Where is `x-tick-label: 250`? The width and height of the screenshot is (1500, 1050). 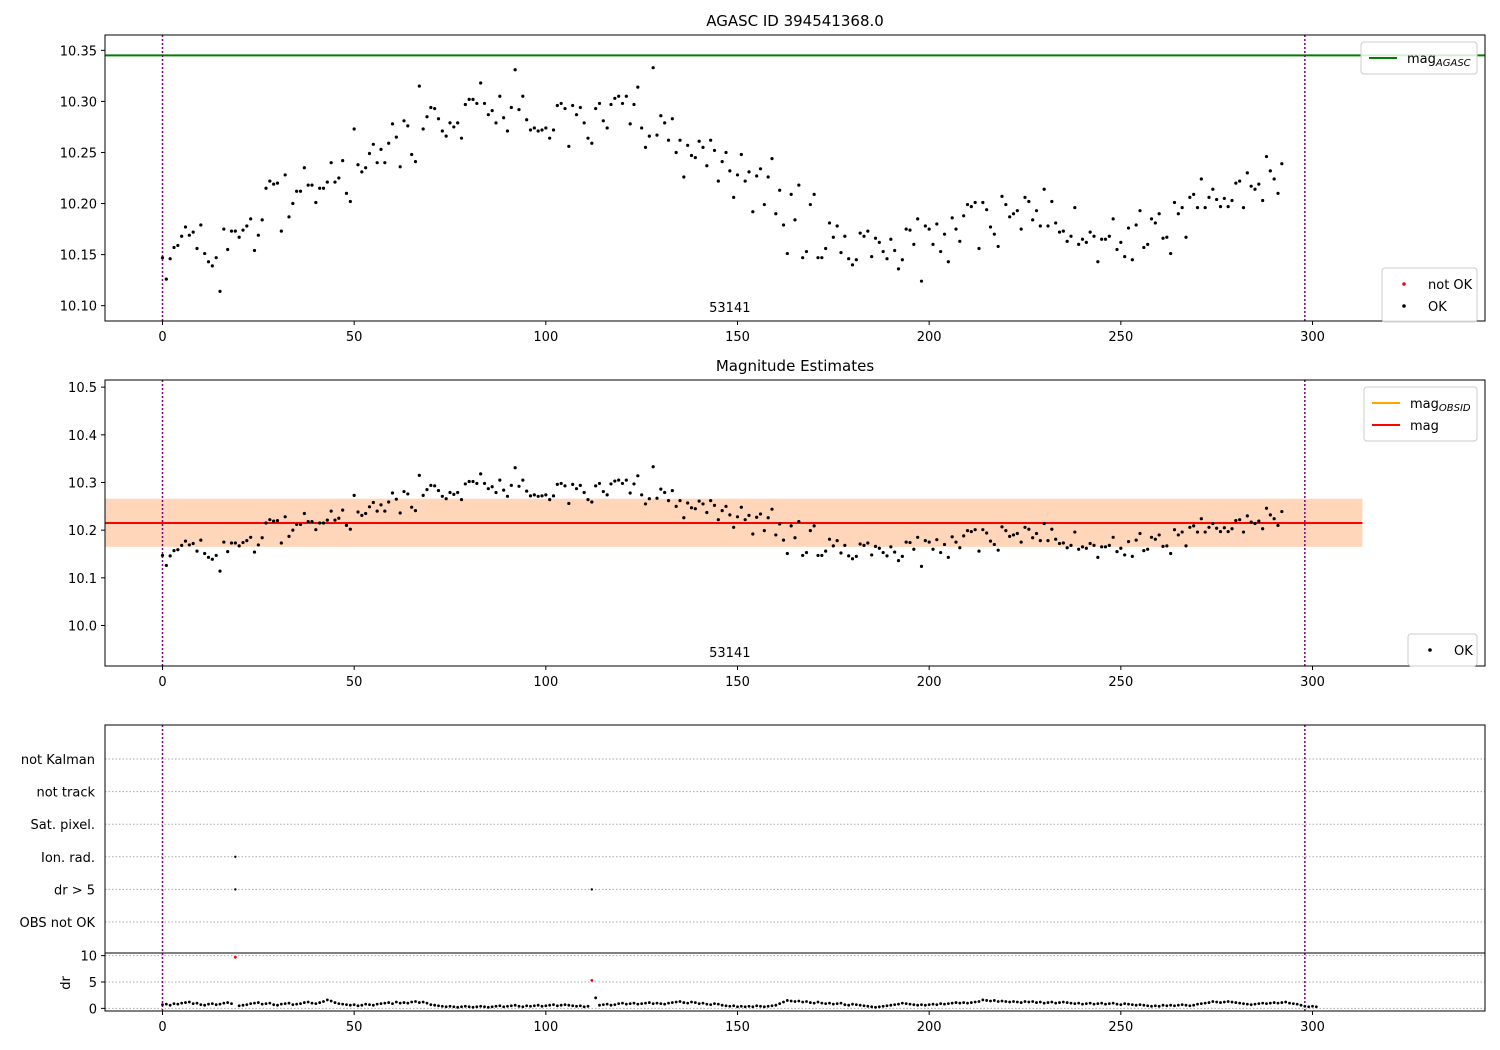 x-tick-label: 250 is located at coordinates (1120, 1027).